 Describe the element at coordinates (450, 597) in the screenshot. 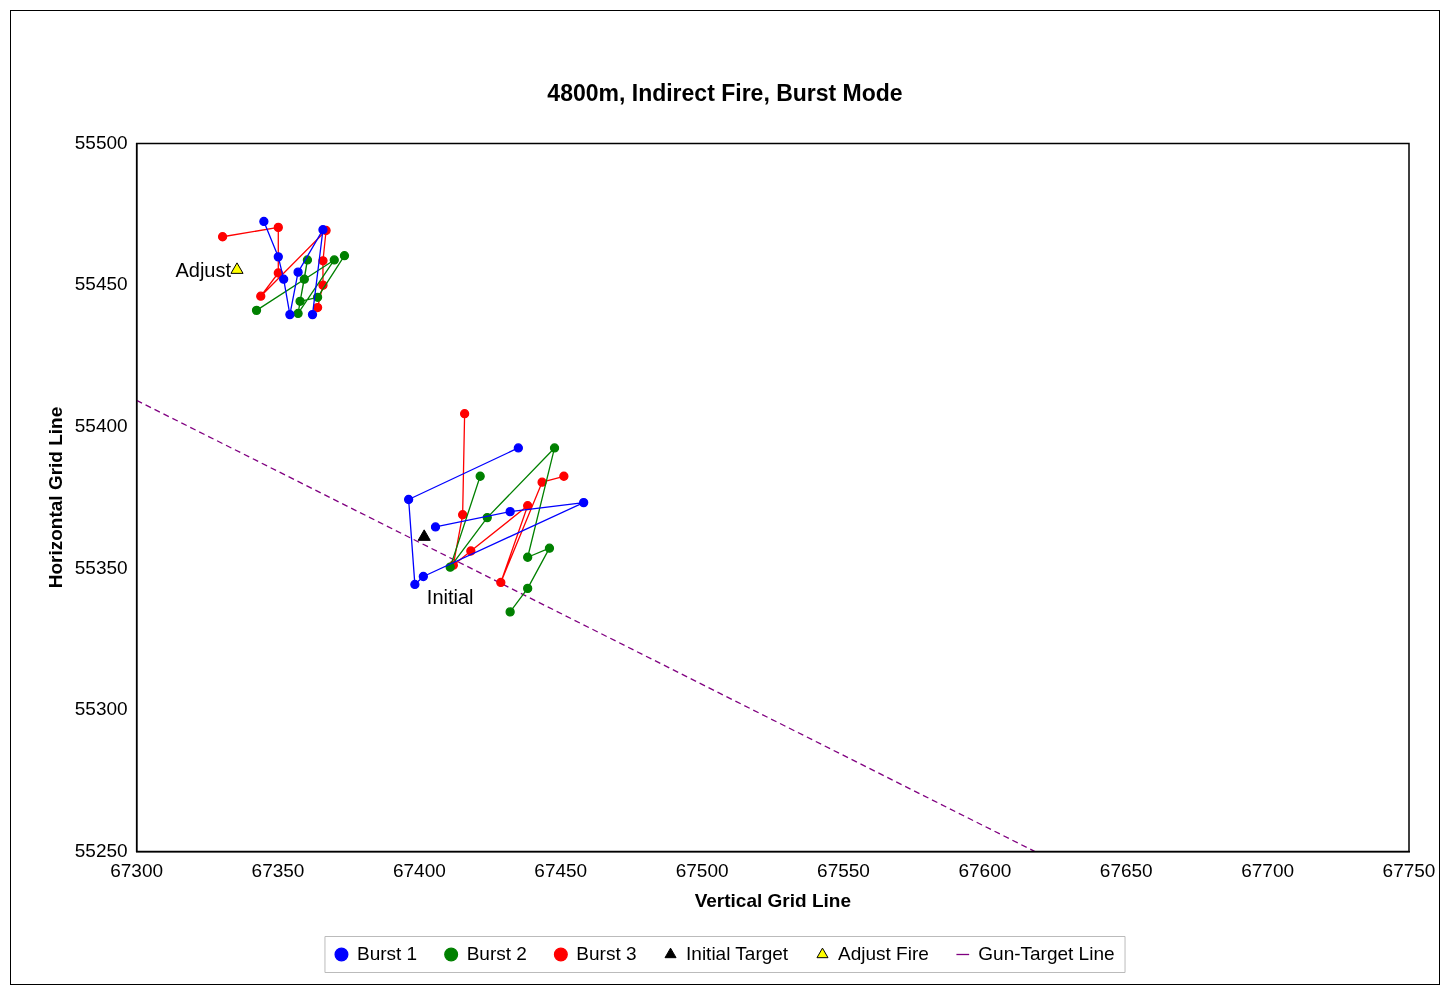

I see `annotation: Initial` at that location.